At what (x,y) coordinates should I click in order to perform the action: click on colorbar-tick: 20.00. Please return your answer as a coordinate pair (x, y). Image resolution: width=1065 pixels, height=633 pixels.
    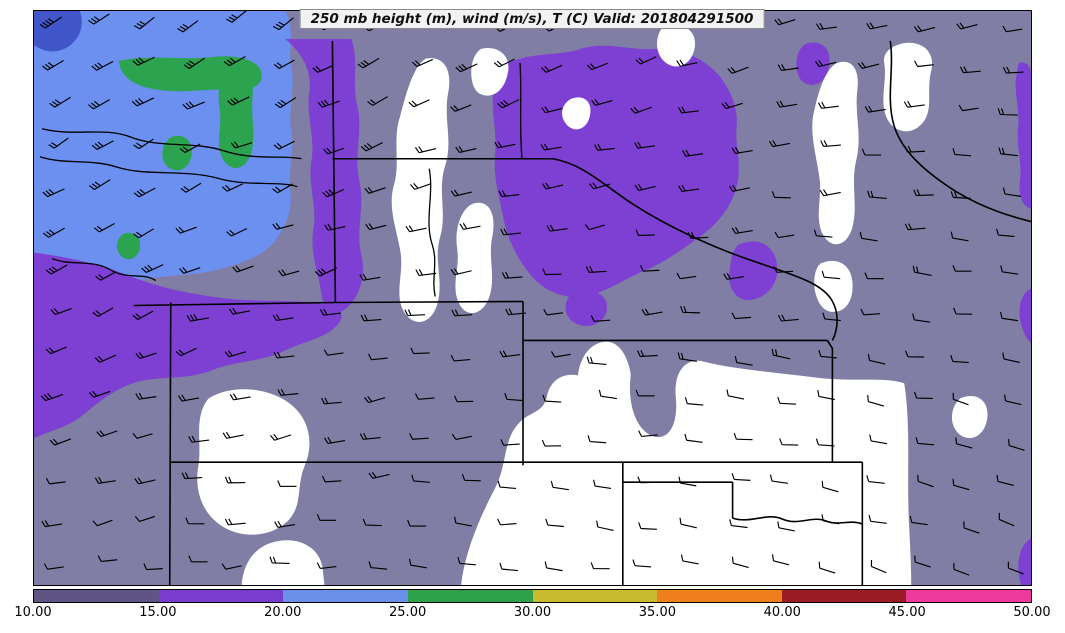
    Looking at the image, I should click on (283, 612).